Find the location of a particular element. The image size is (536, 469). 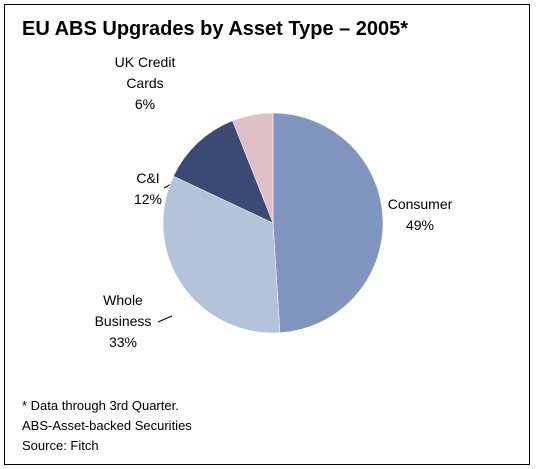

slice-label: Whole Business 33% is located at coordinates (123, 321).